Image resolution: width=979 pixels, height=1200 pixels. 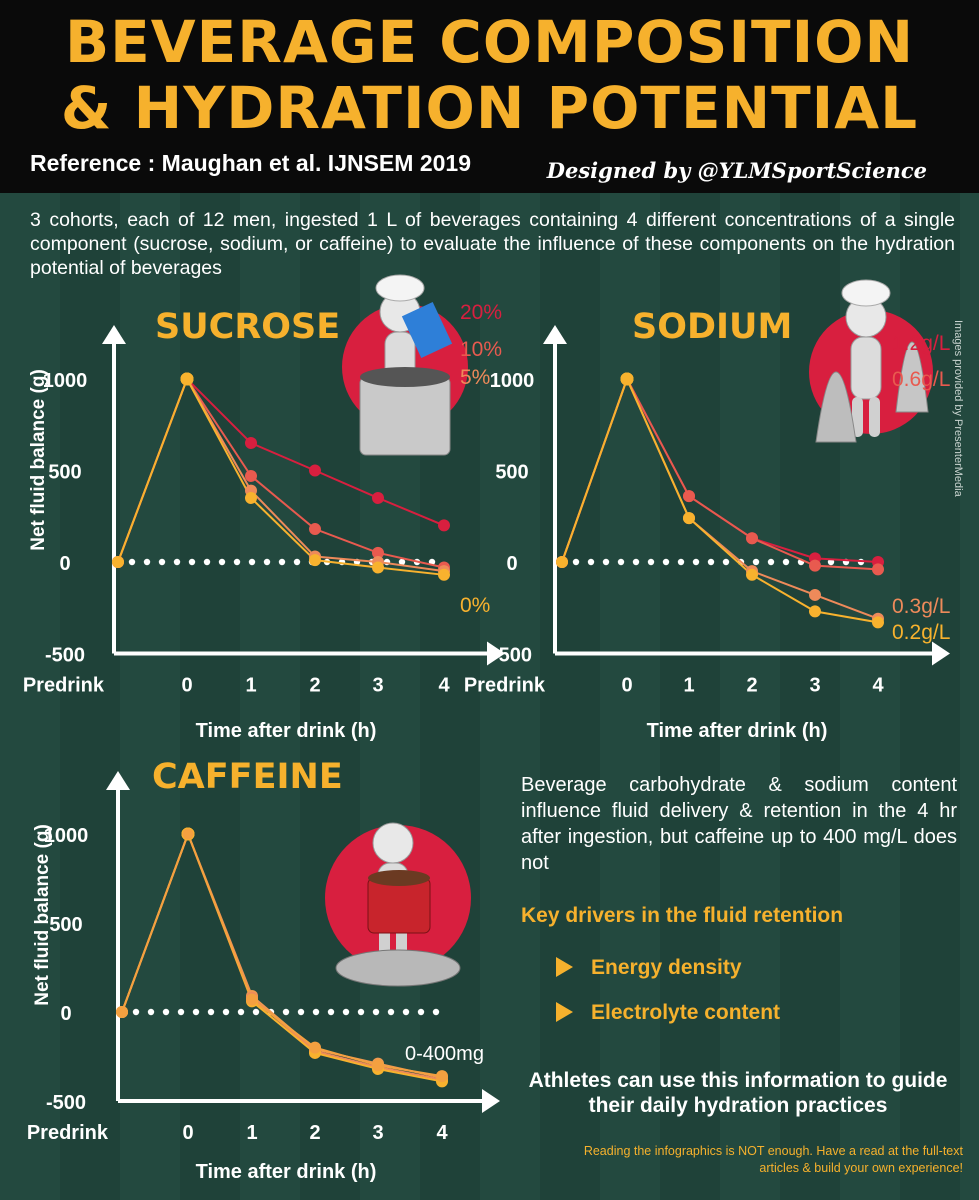 I want to click on sucrose-series-label: 5%, so click(x=475, y=377).